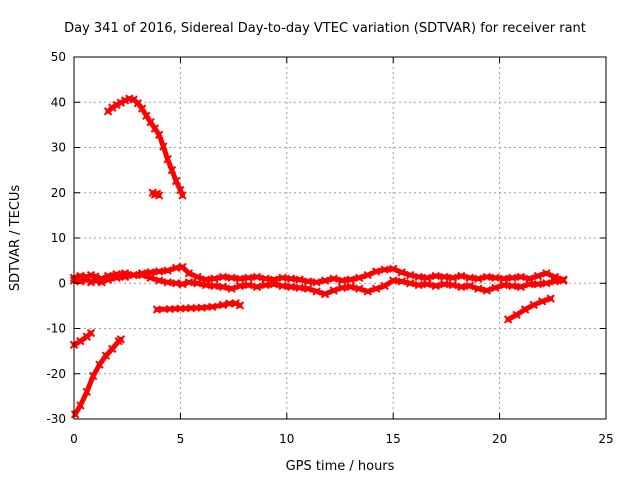  What do you see at coordinates (393, 439) in the screenshot?
I see `x-tick-label-15: 15` at bounding box center [393, 439].